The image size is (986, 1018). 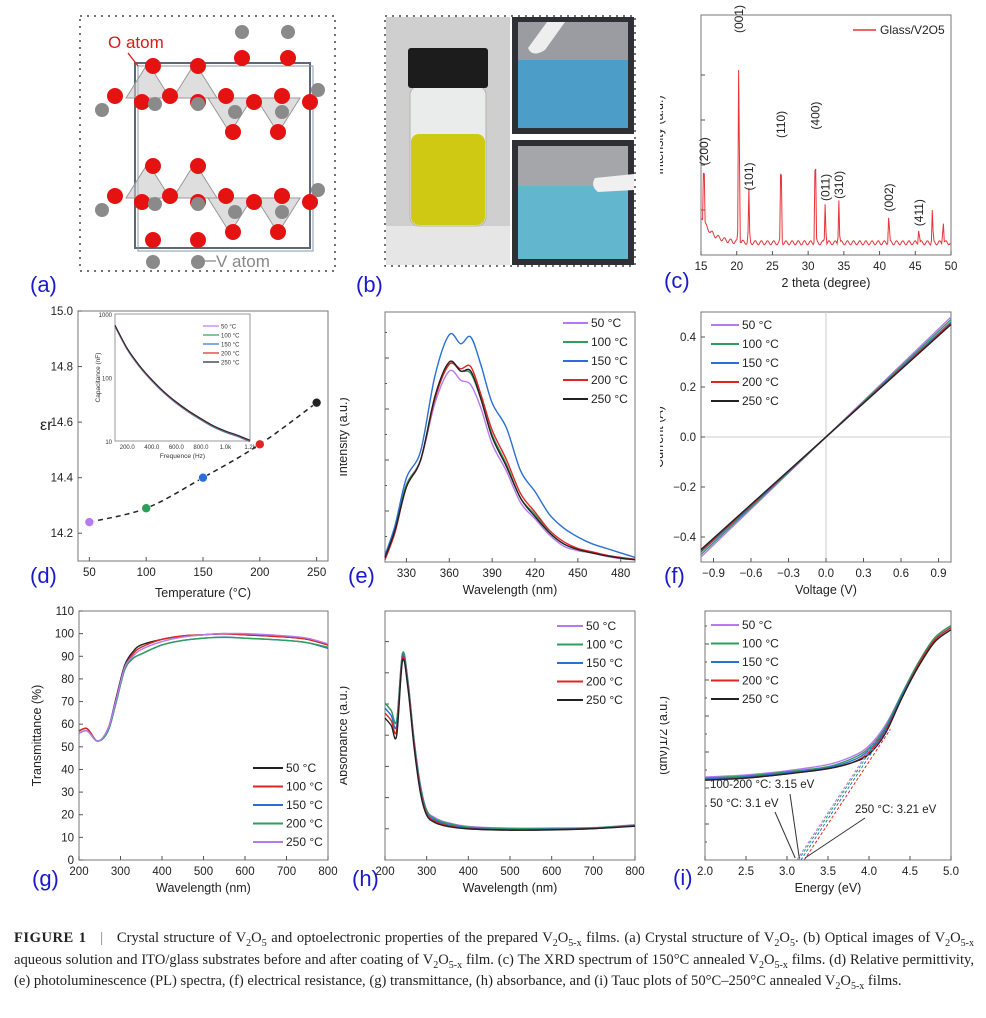 What do you see at coordinates (751, 574) in the screenshot?
I see `x-tick-label: −0.6` at bounding box center [751, 574].